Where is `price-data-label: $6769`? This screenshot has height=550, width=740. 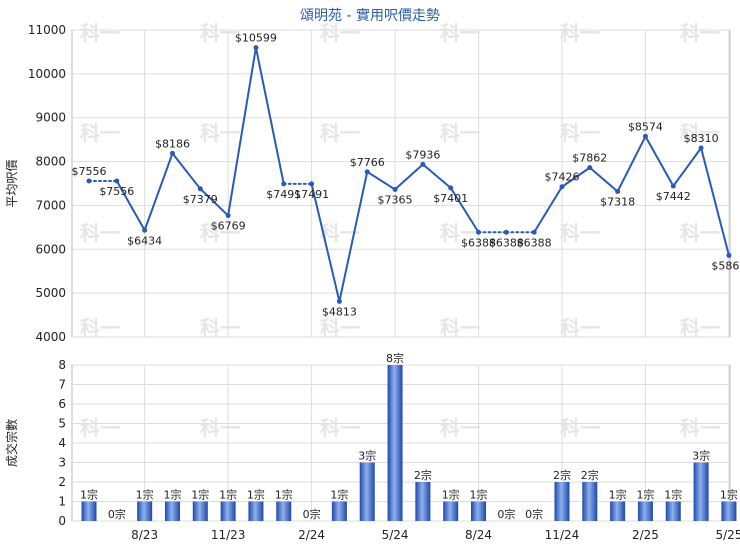
price-data-label: $6769 is located at coordinates (228, 226).